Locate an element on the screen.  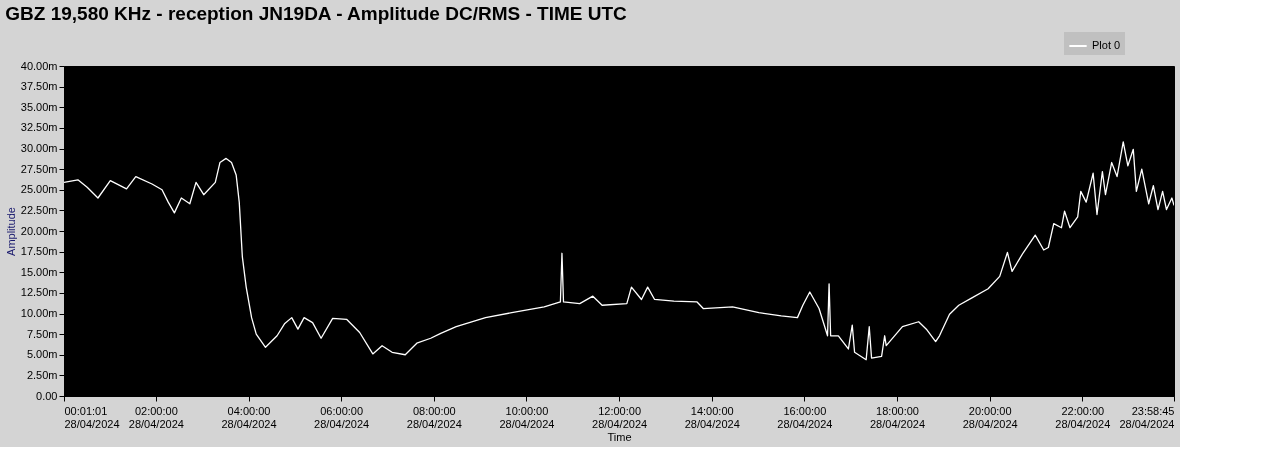
legend-label: Plot 0 is located at coordinates (1106, 45).